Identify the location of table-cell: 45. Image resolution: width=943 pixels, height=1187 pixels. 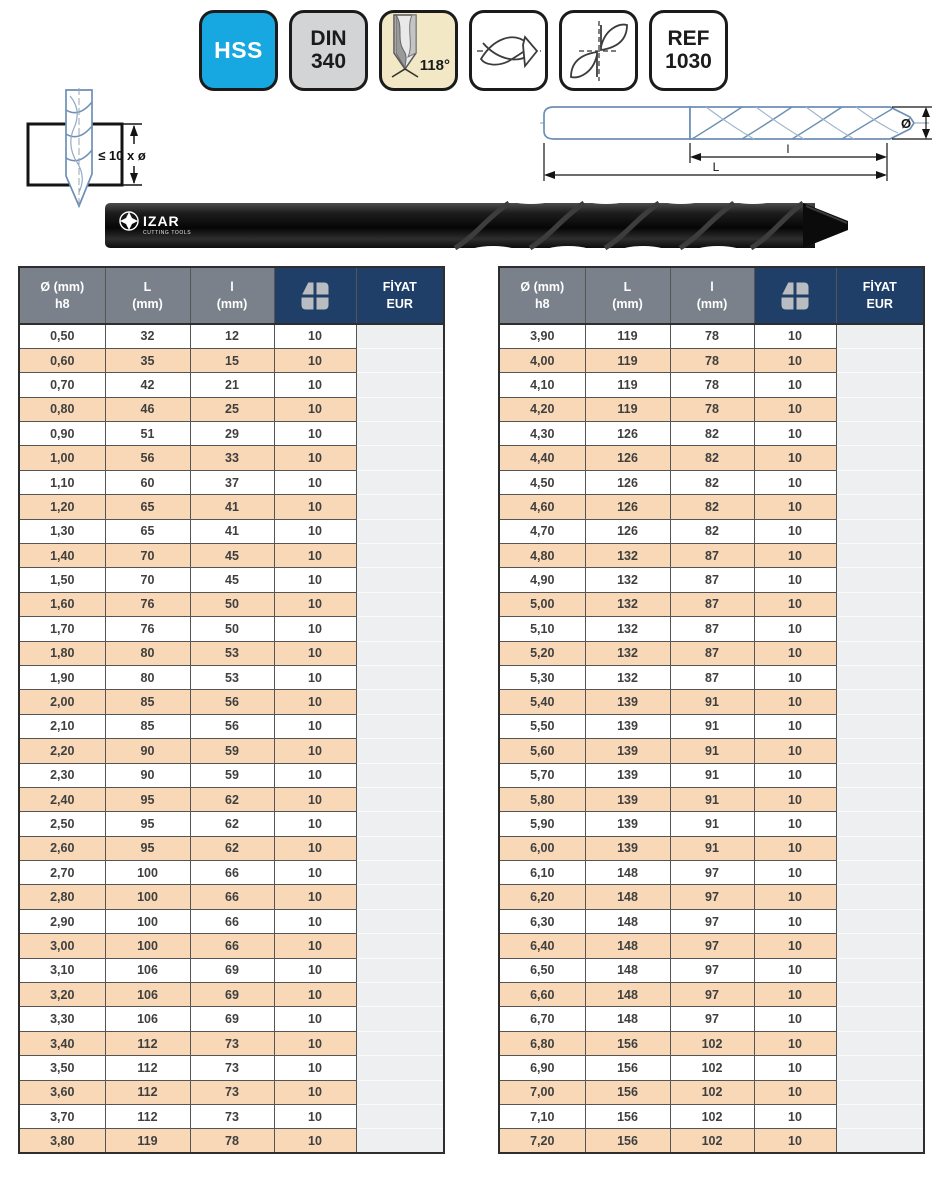
(232, 556).